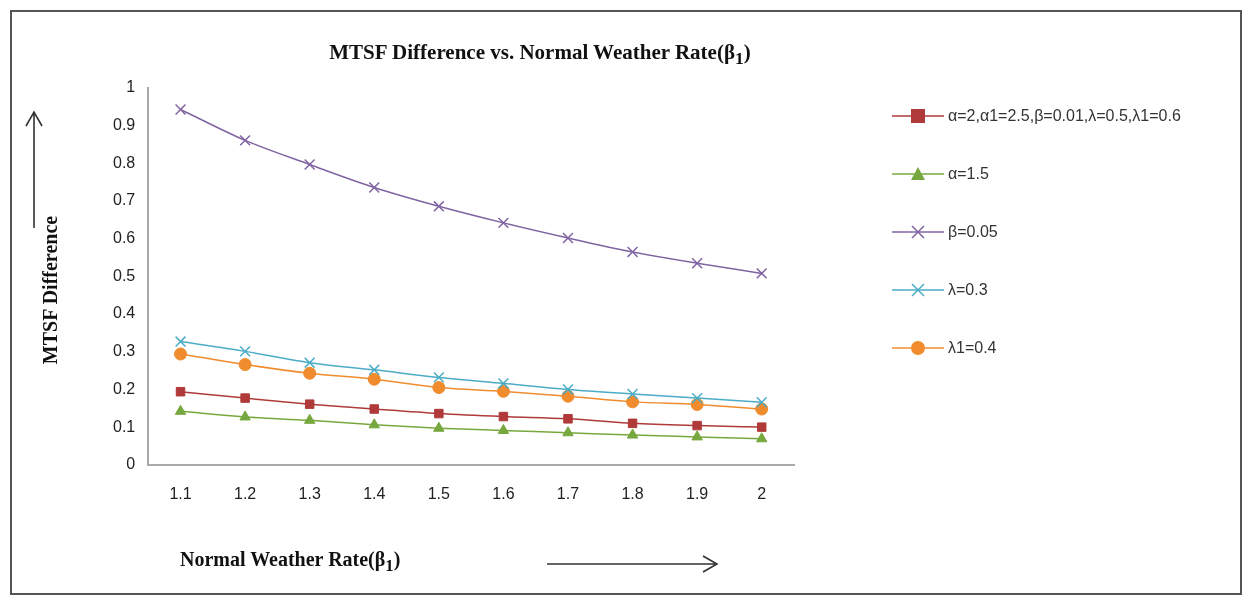 The height and width of the screenshot is (602, 1254). Describe the element at coordinates (697, 493) in the screenshot. I see `x-tick-label: 1.9` at that location.